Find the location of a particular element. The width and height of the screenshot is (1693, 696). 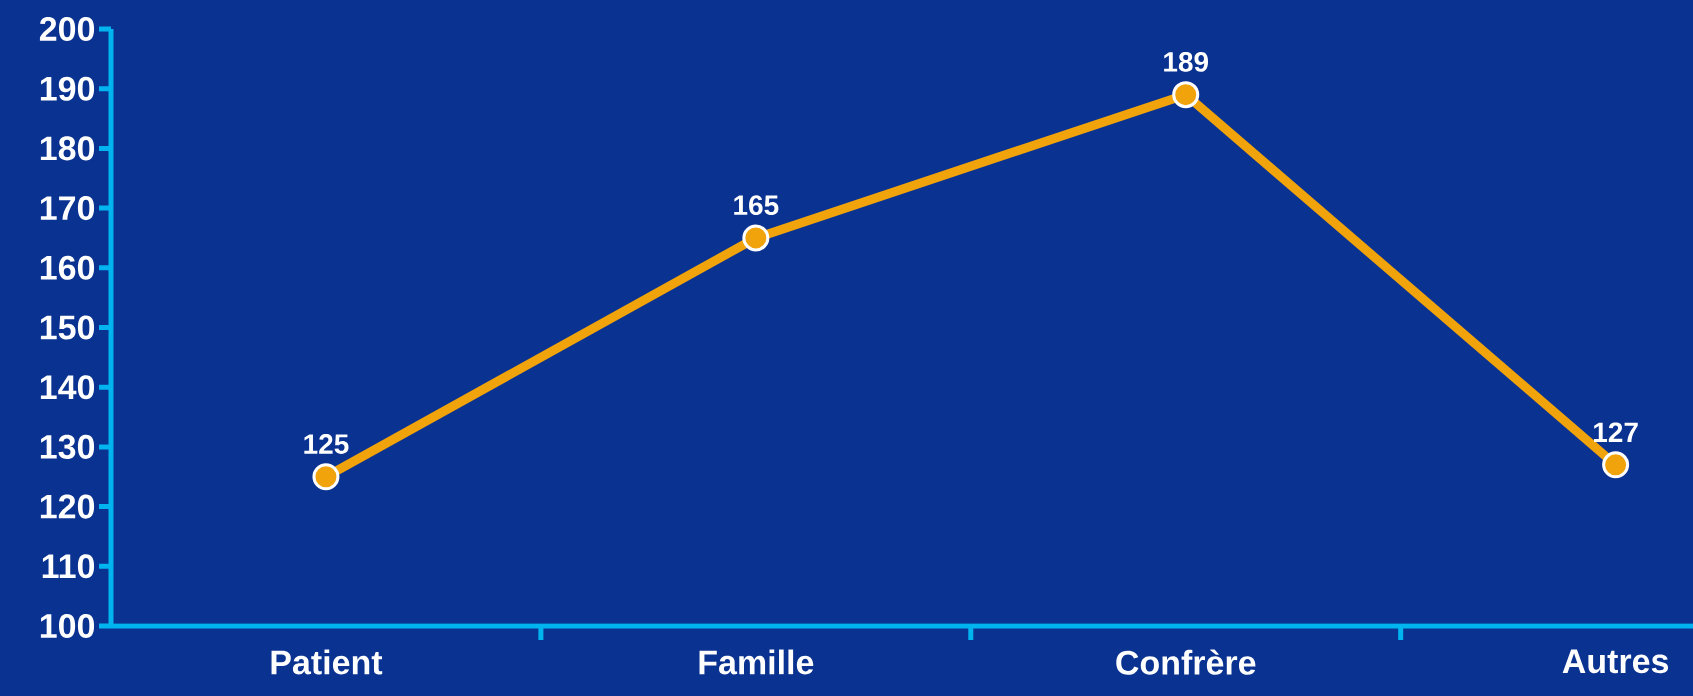

x-tick-label: Famille is located at coordinates (756, 662).